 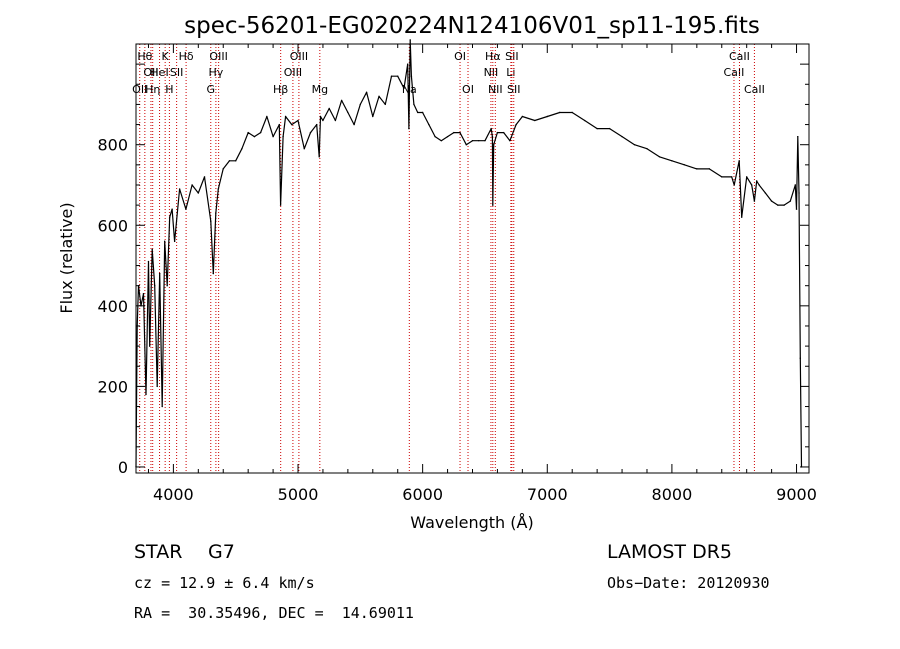 What do you see at coordinates (186, 56) in the screenshot?
I see `spectral-line-label: Hδ` at bounding box center [186, 56].